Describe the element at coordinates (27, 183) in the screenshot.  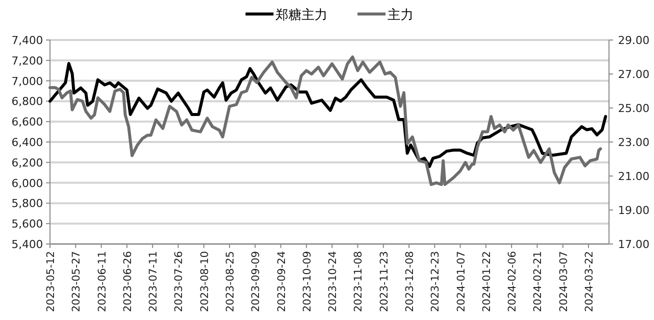
I see `y-tick-label: 6,000` at that location.